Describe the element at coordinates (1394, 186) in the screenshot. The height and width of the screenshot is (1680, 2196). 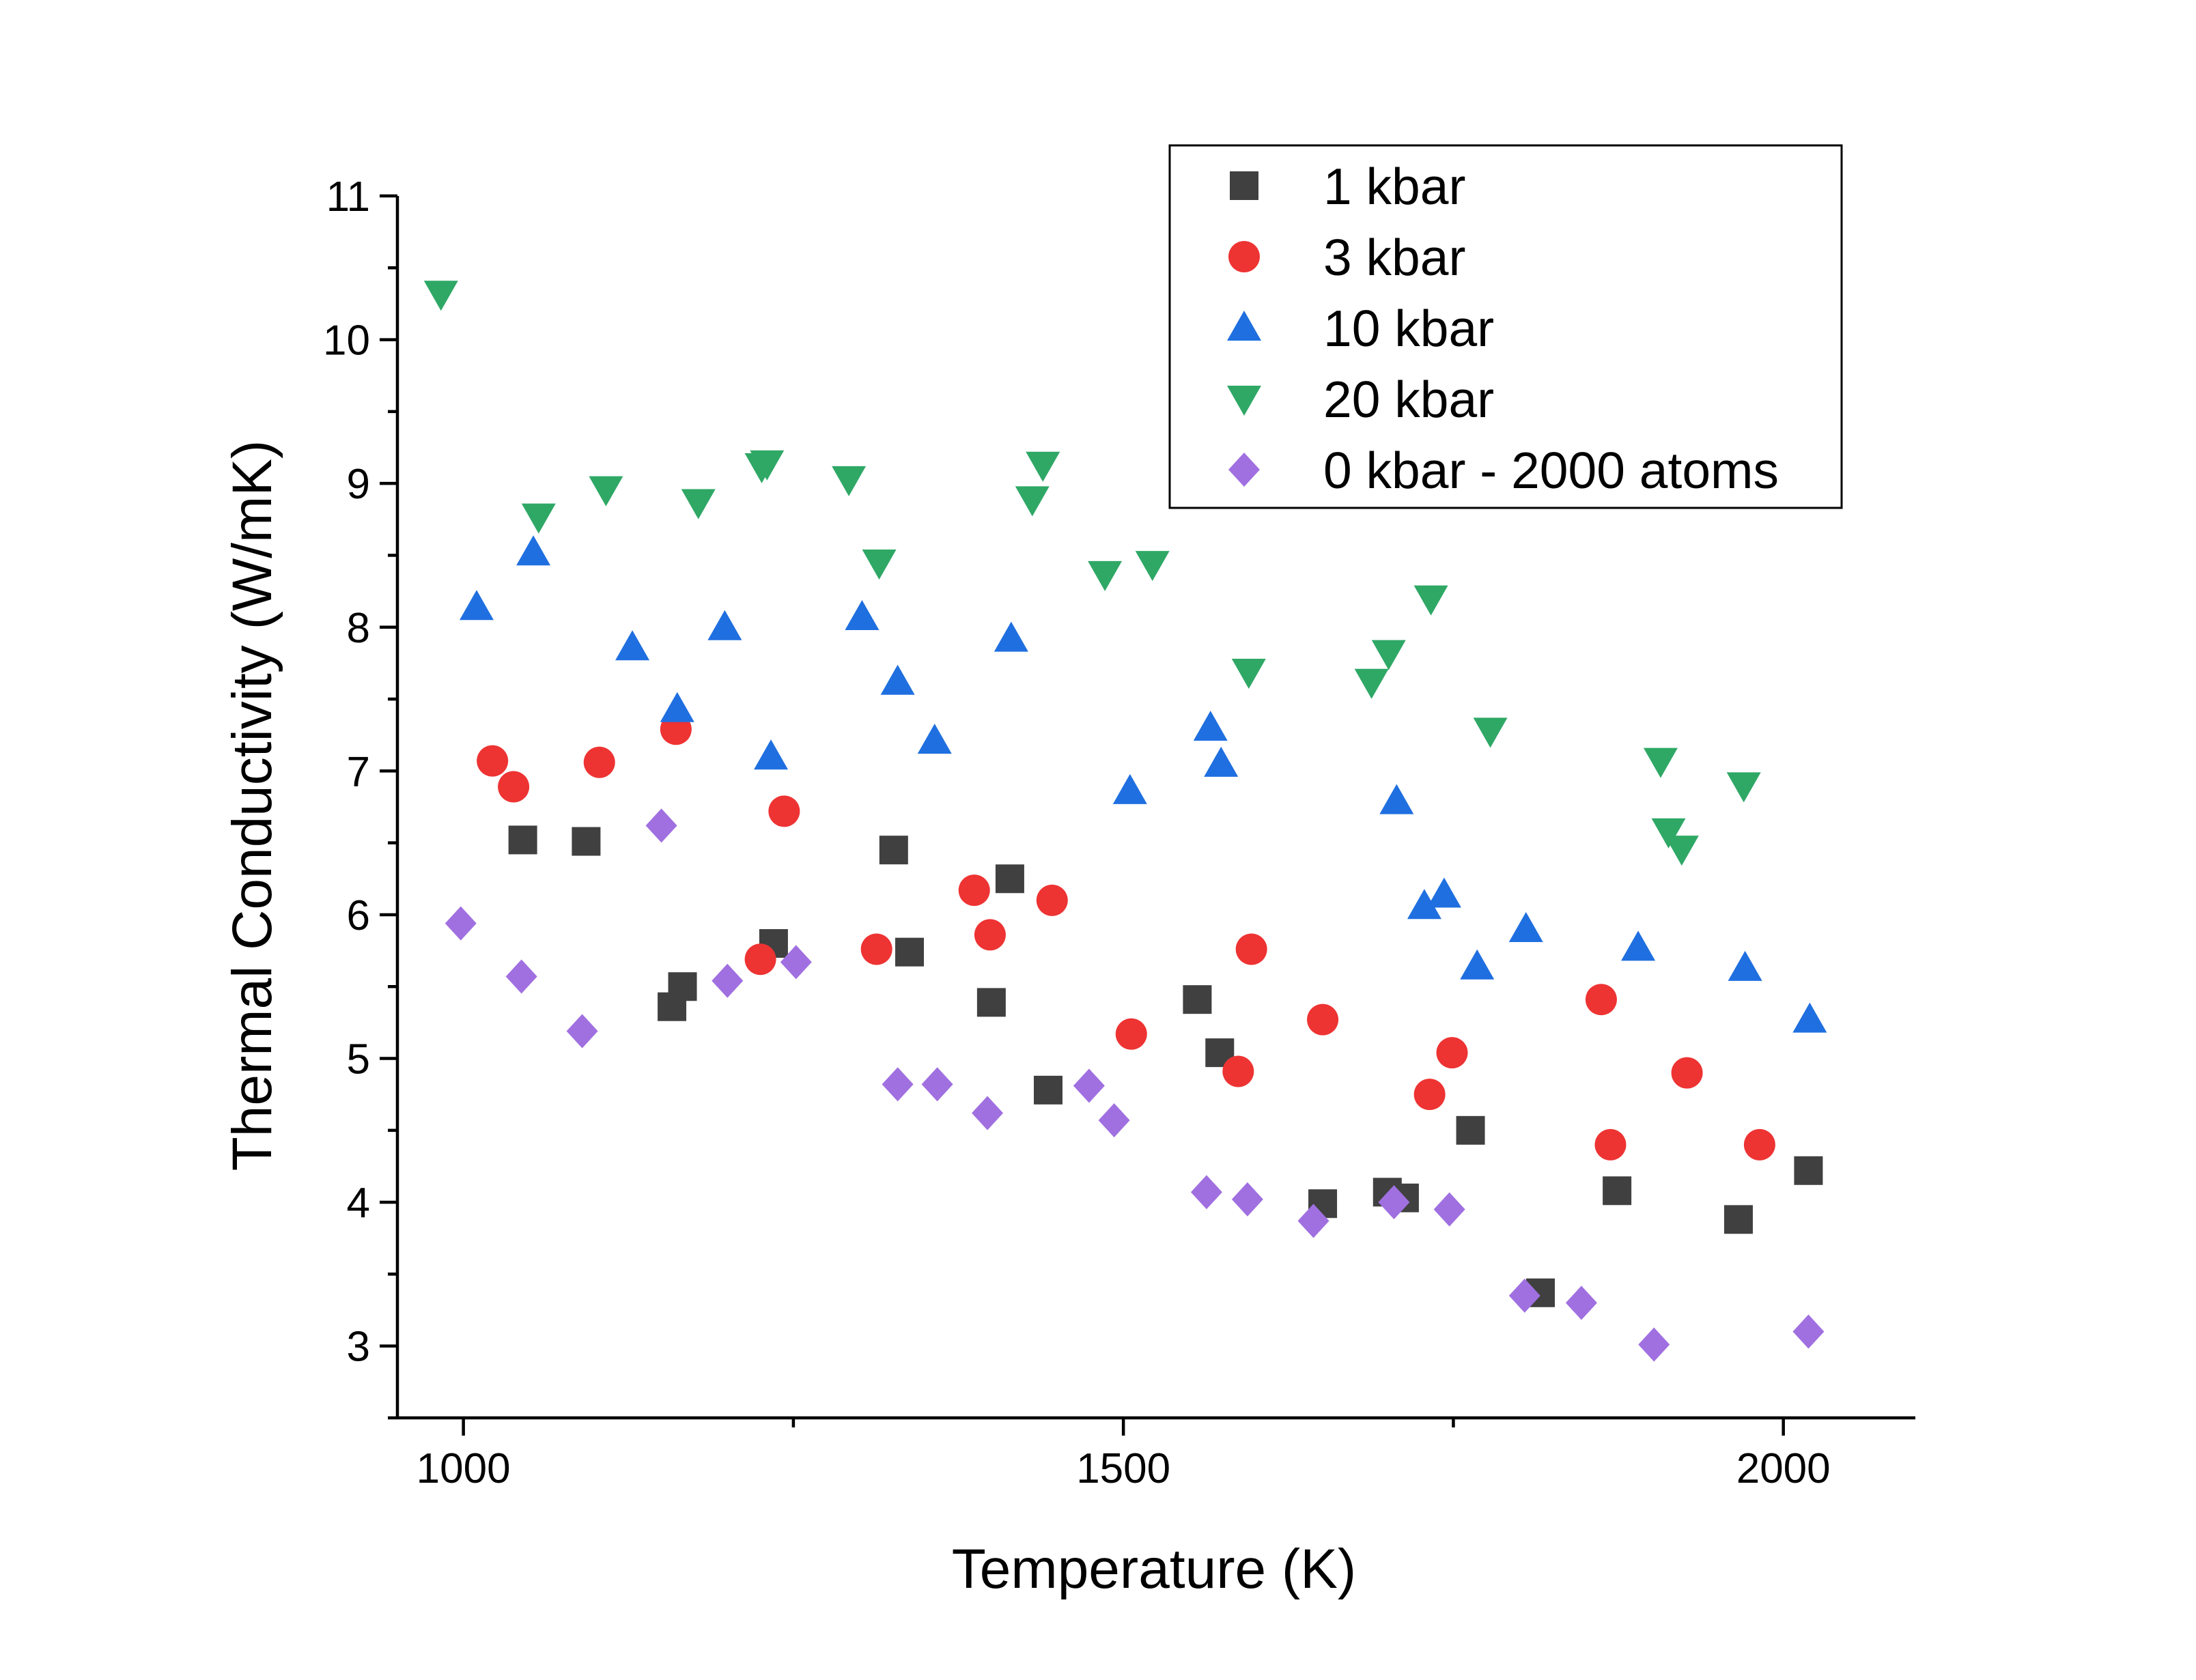
I see `legend-label: 1 kbar` at that location.